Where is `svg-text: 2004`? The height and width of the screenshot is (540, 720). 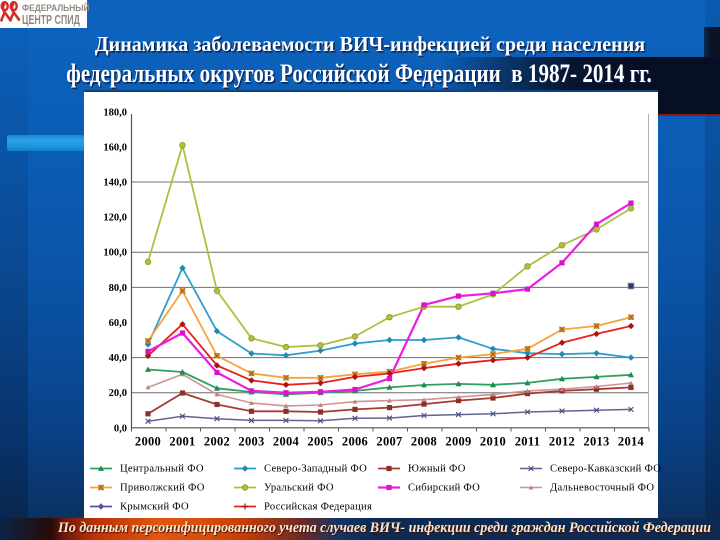 svg-text: 2004 is located at coordinates (286, 442).